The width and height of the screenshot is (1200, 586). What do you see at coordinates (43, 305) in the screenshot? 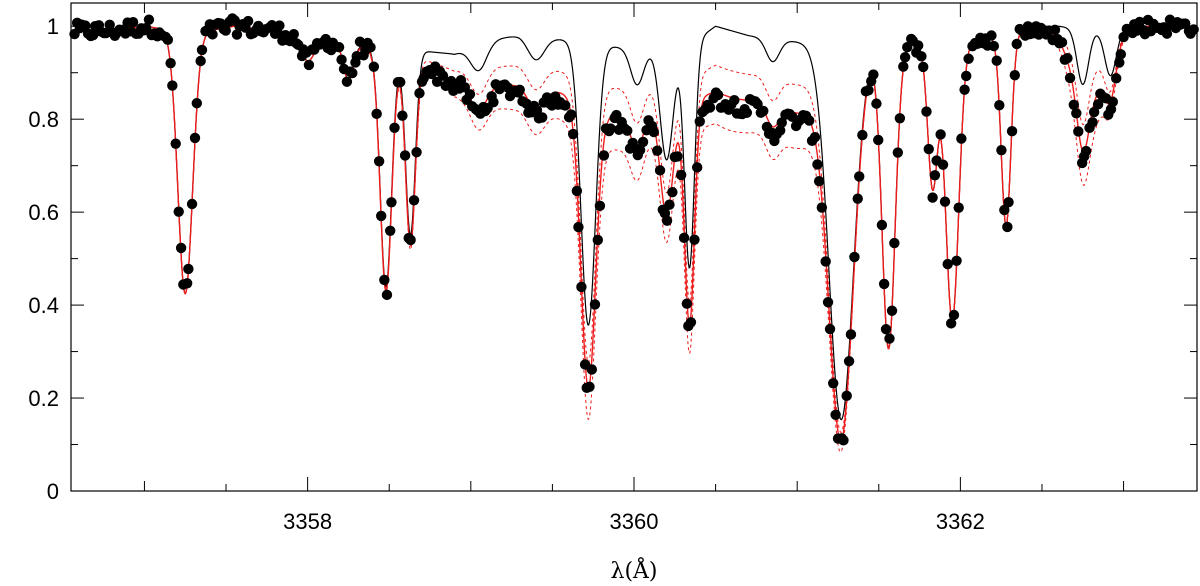
I see `y-tick-label: 0.4` at bounding box center [43, 305].